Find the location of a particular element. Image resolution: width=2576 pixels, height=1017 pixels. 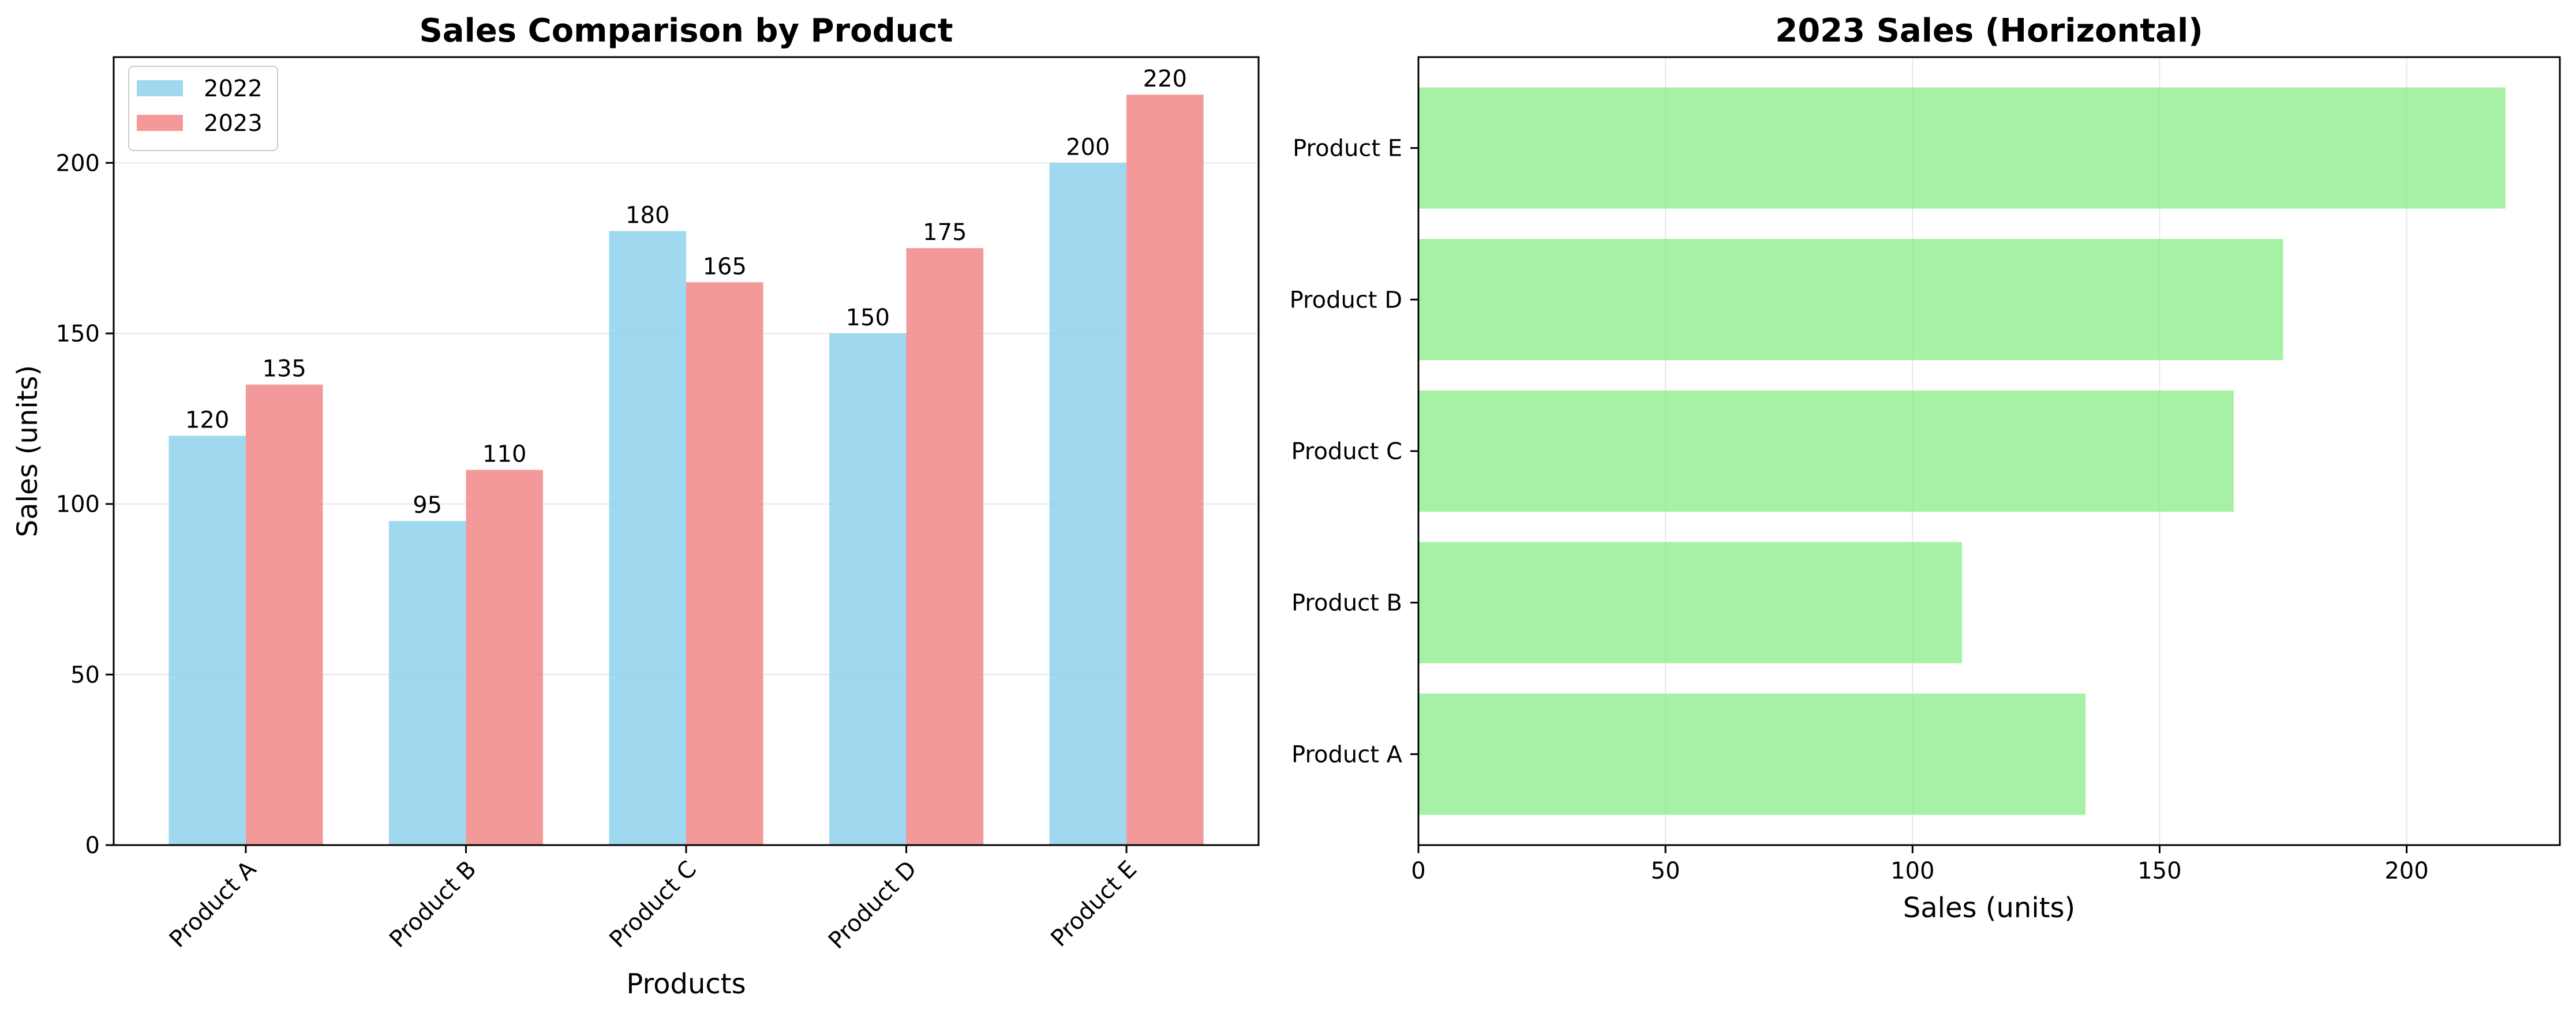

y-tick-label-50: 50 is located at coordinates (85, 675).